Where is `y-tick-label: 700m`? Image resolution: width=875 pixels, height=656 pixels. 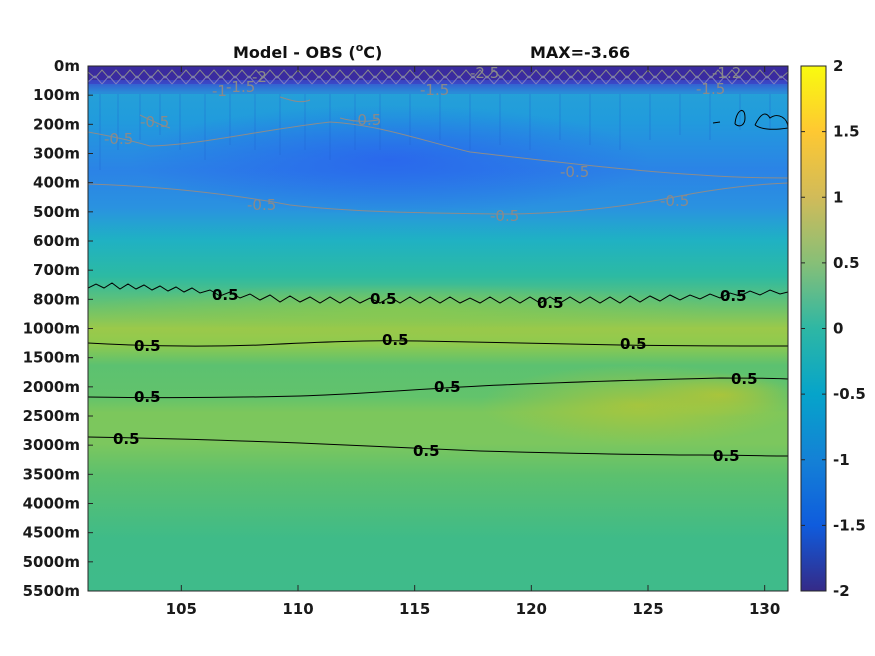 y-tick-label: 700m is located at coordinates (56, 270).